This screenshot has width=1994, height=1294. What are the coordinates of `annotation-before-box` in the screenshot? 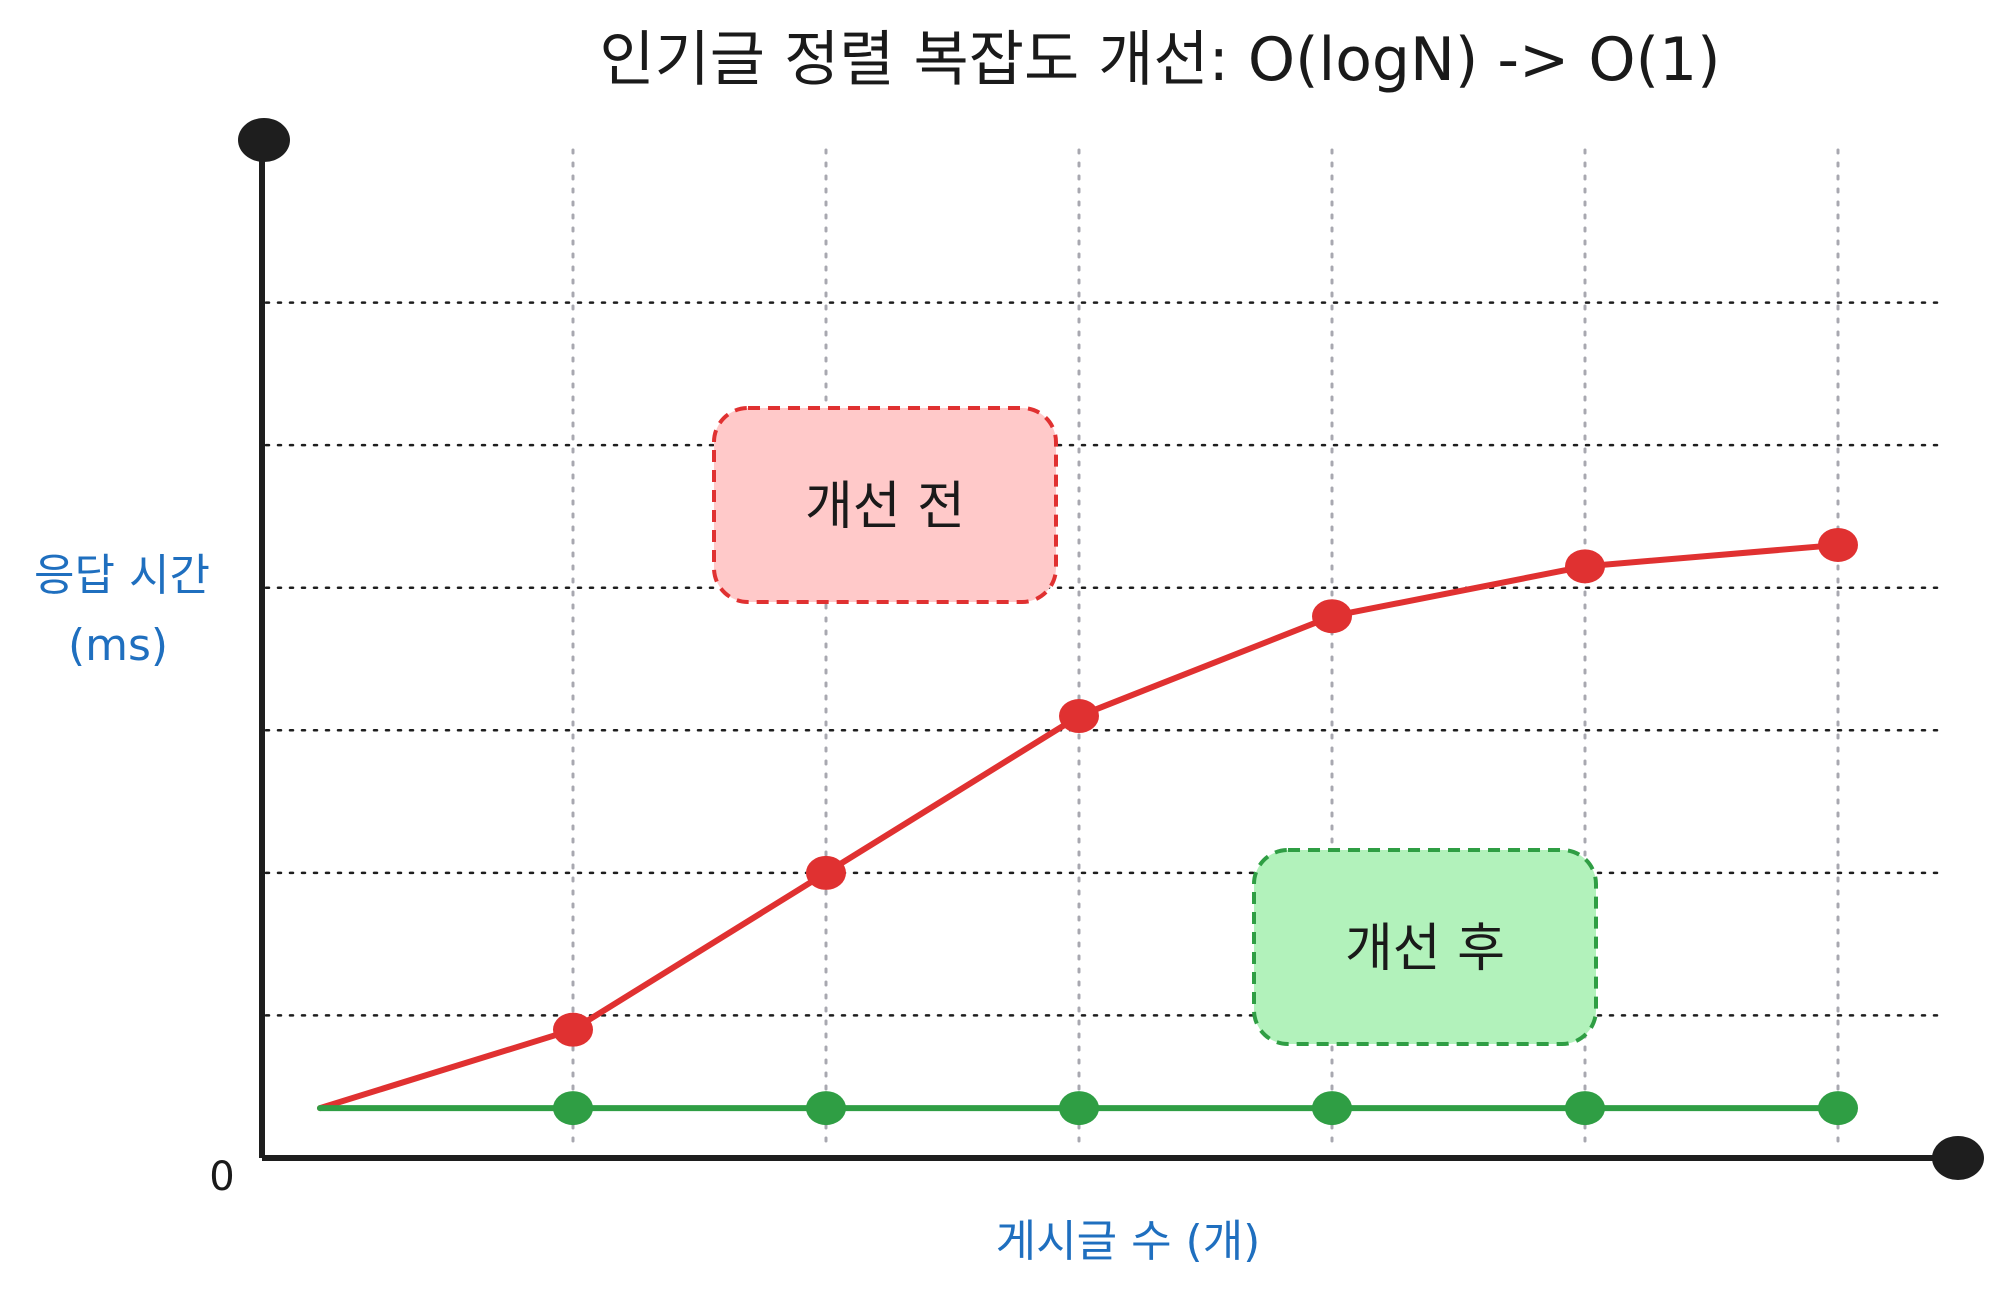 It's located at (885, 505).